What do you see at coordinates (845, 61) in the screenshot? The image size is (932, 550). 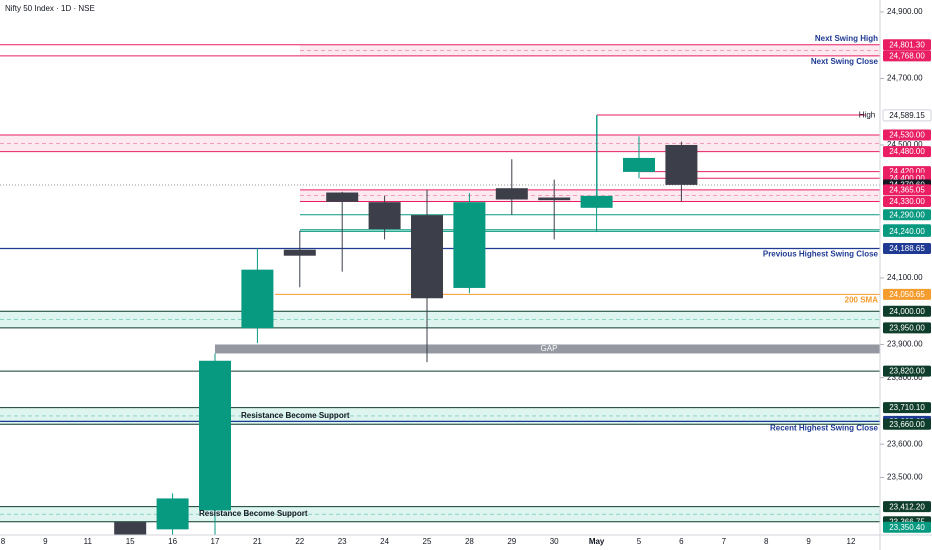 I see `level-text: Next Swing Close` at bounding box center [845, 61].